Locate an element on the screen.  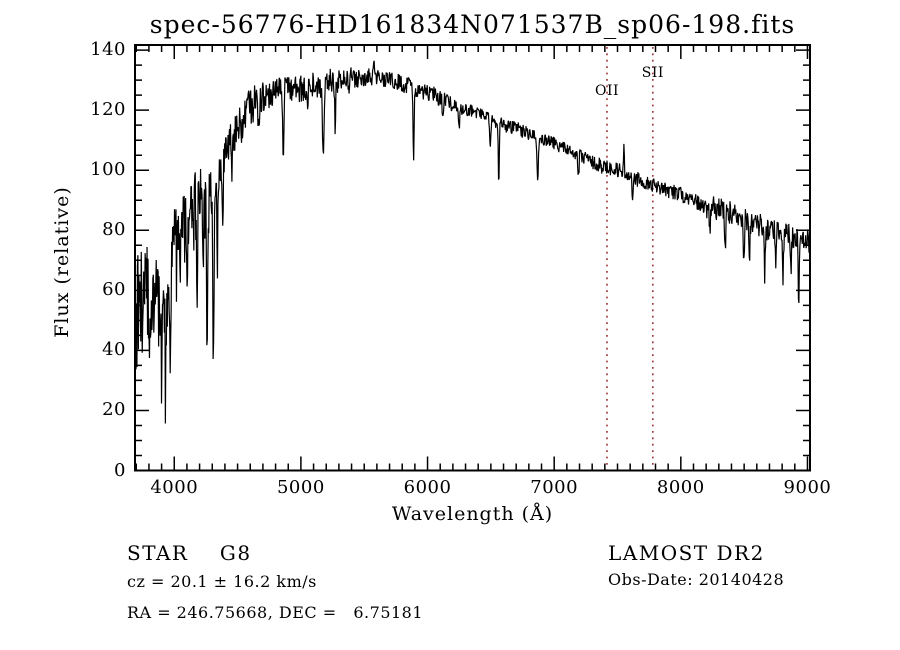
y-tick-label: 20 is located at coordinates (114, 410).